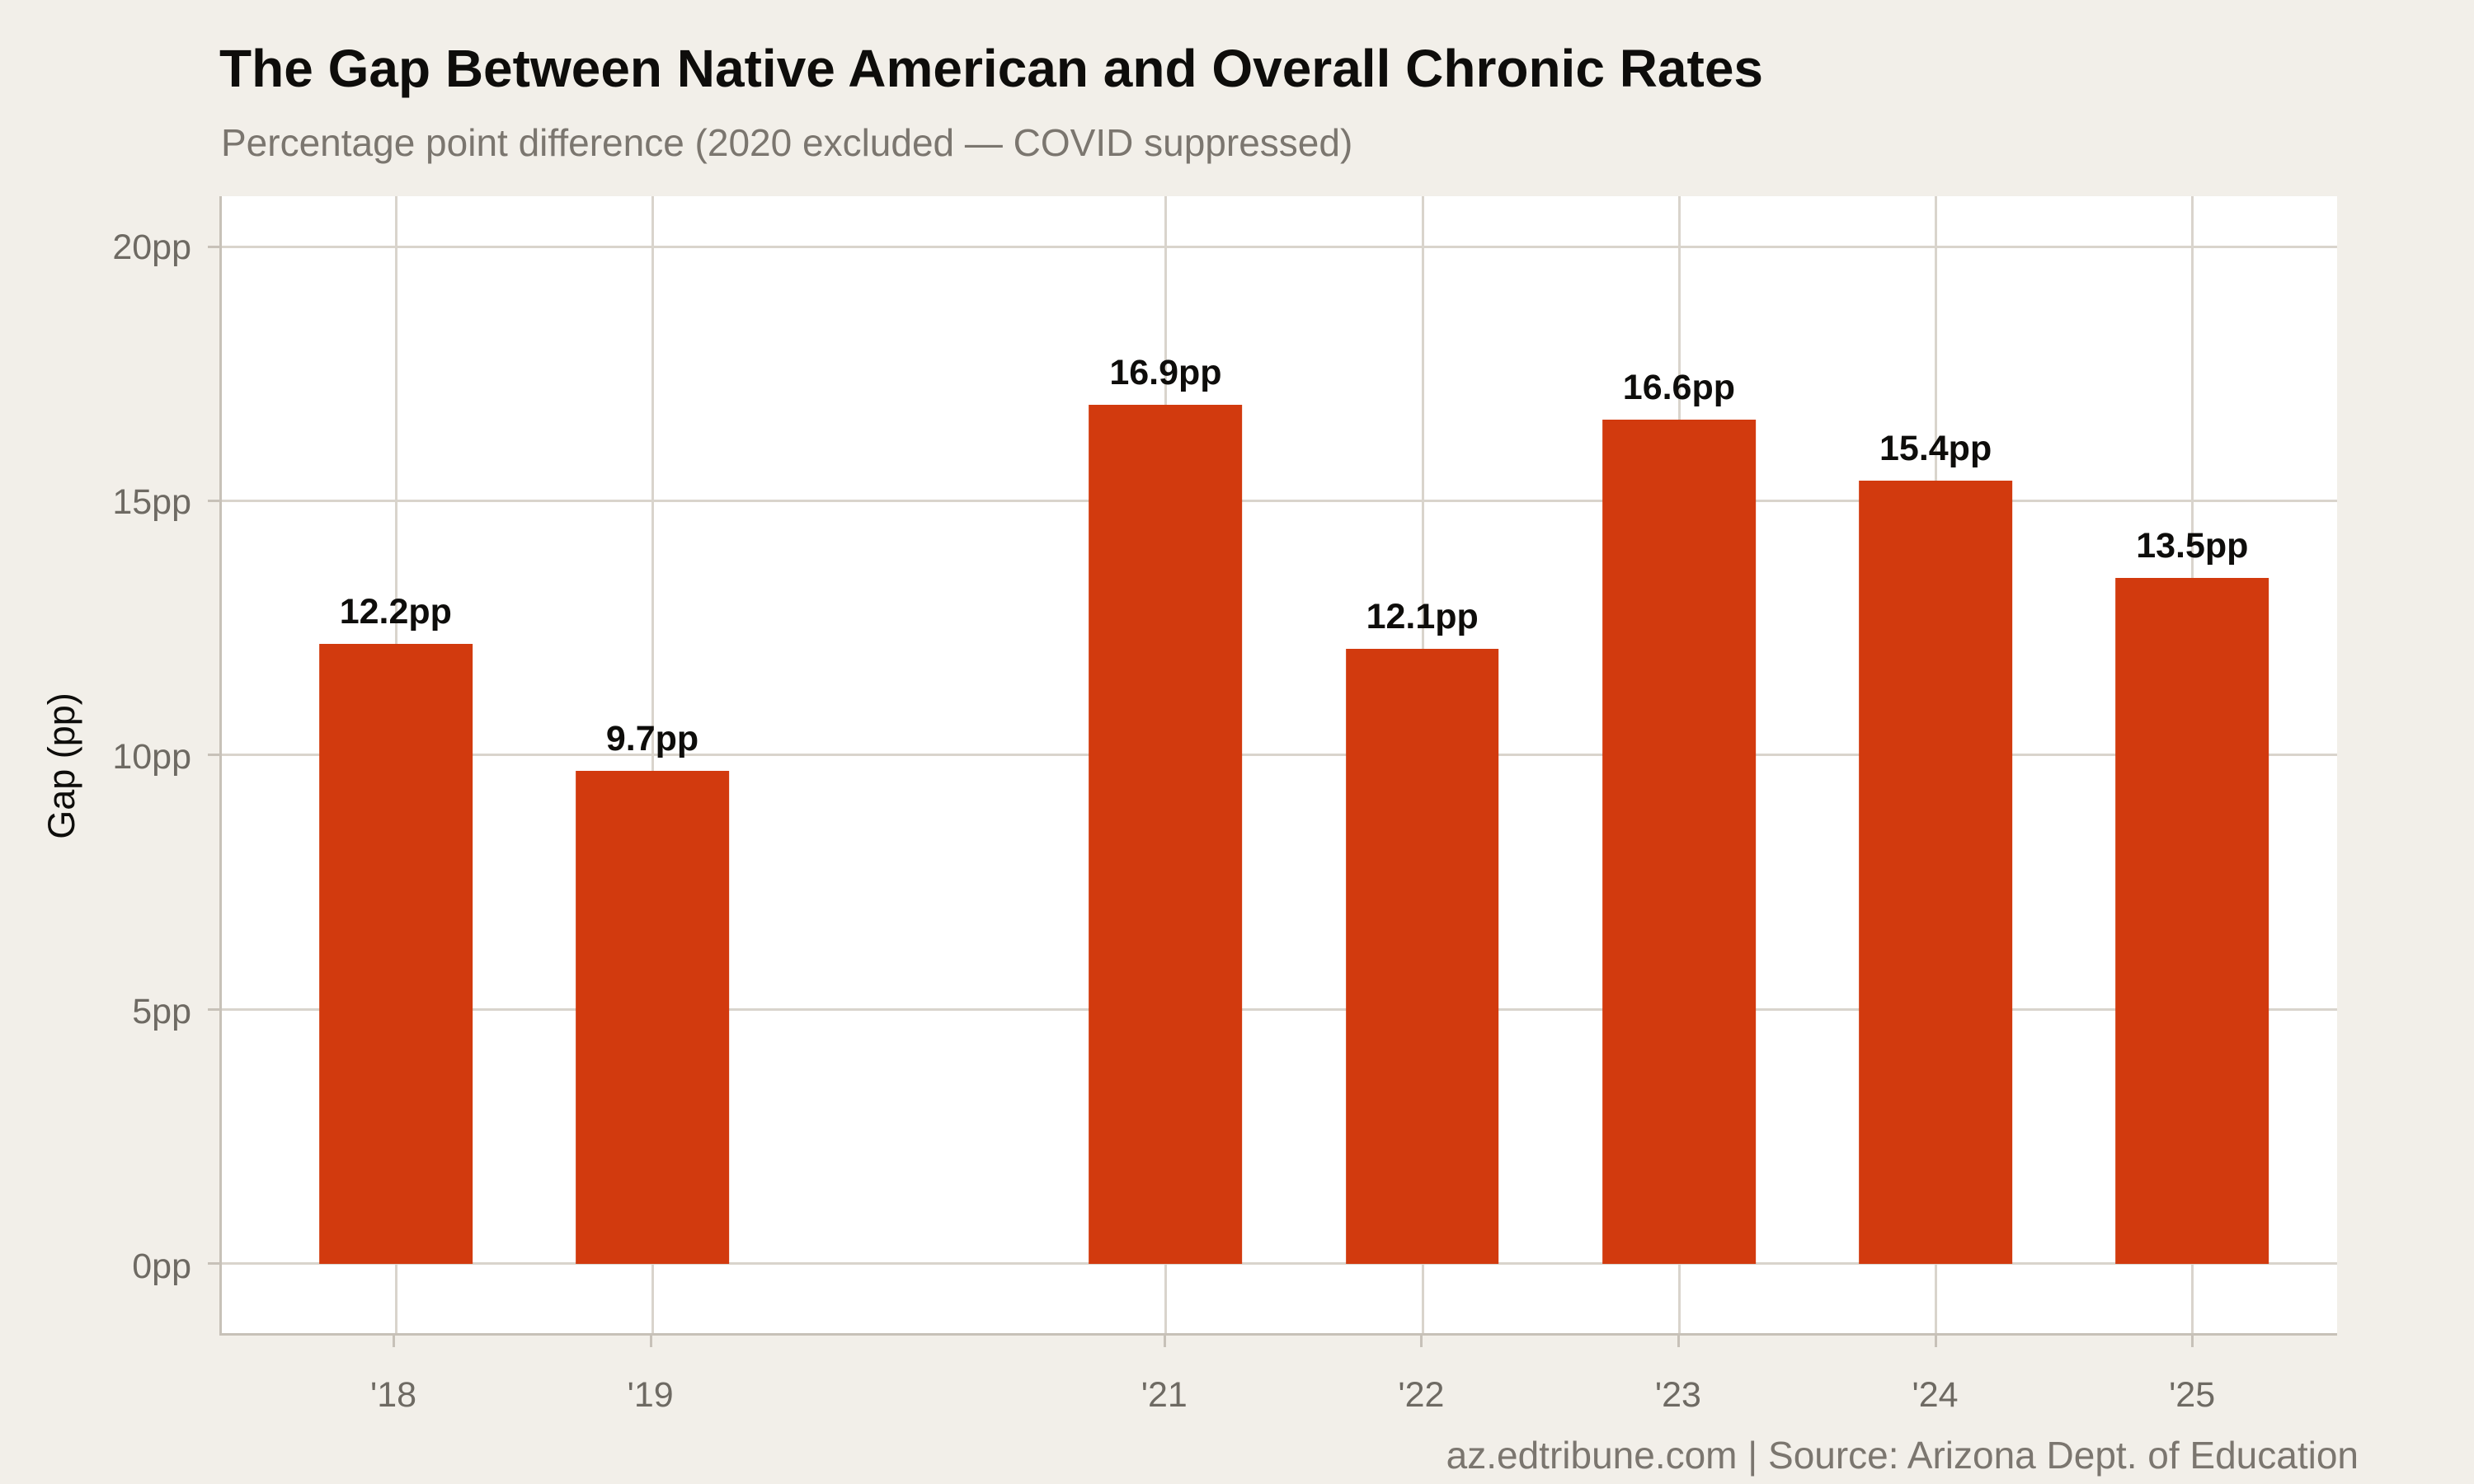 Image resolution: width=2474 pixels, height=1484 pixels. I want to click on x-tick-label: '21, so click(1164, 1395).